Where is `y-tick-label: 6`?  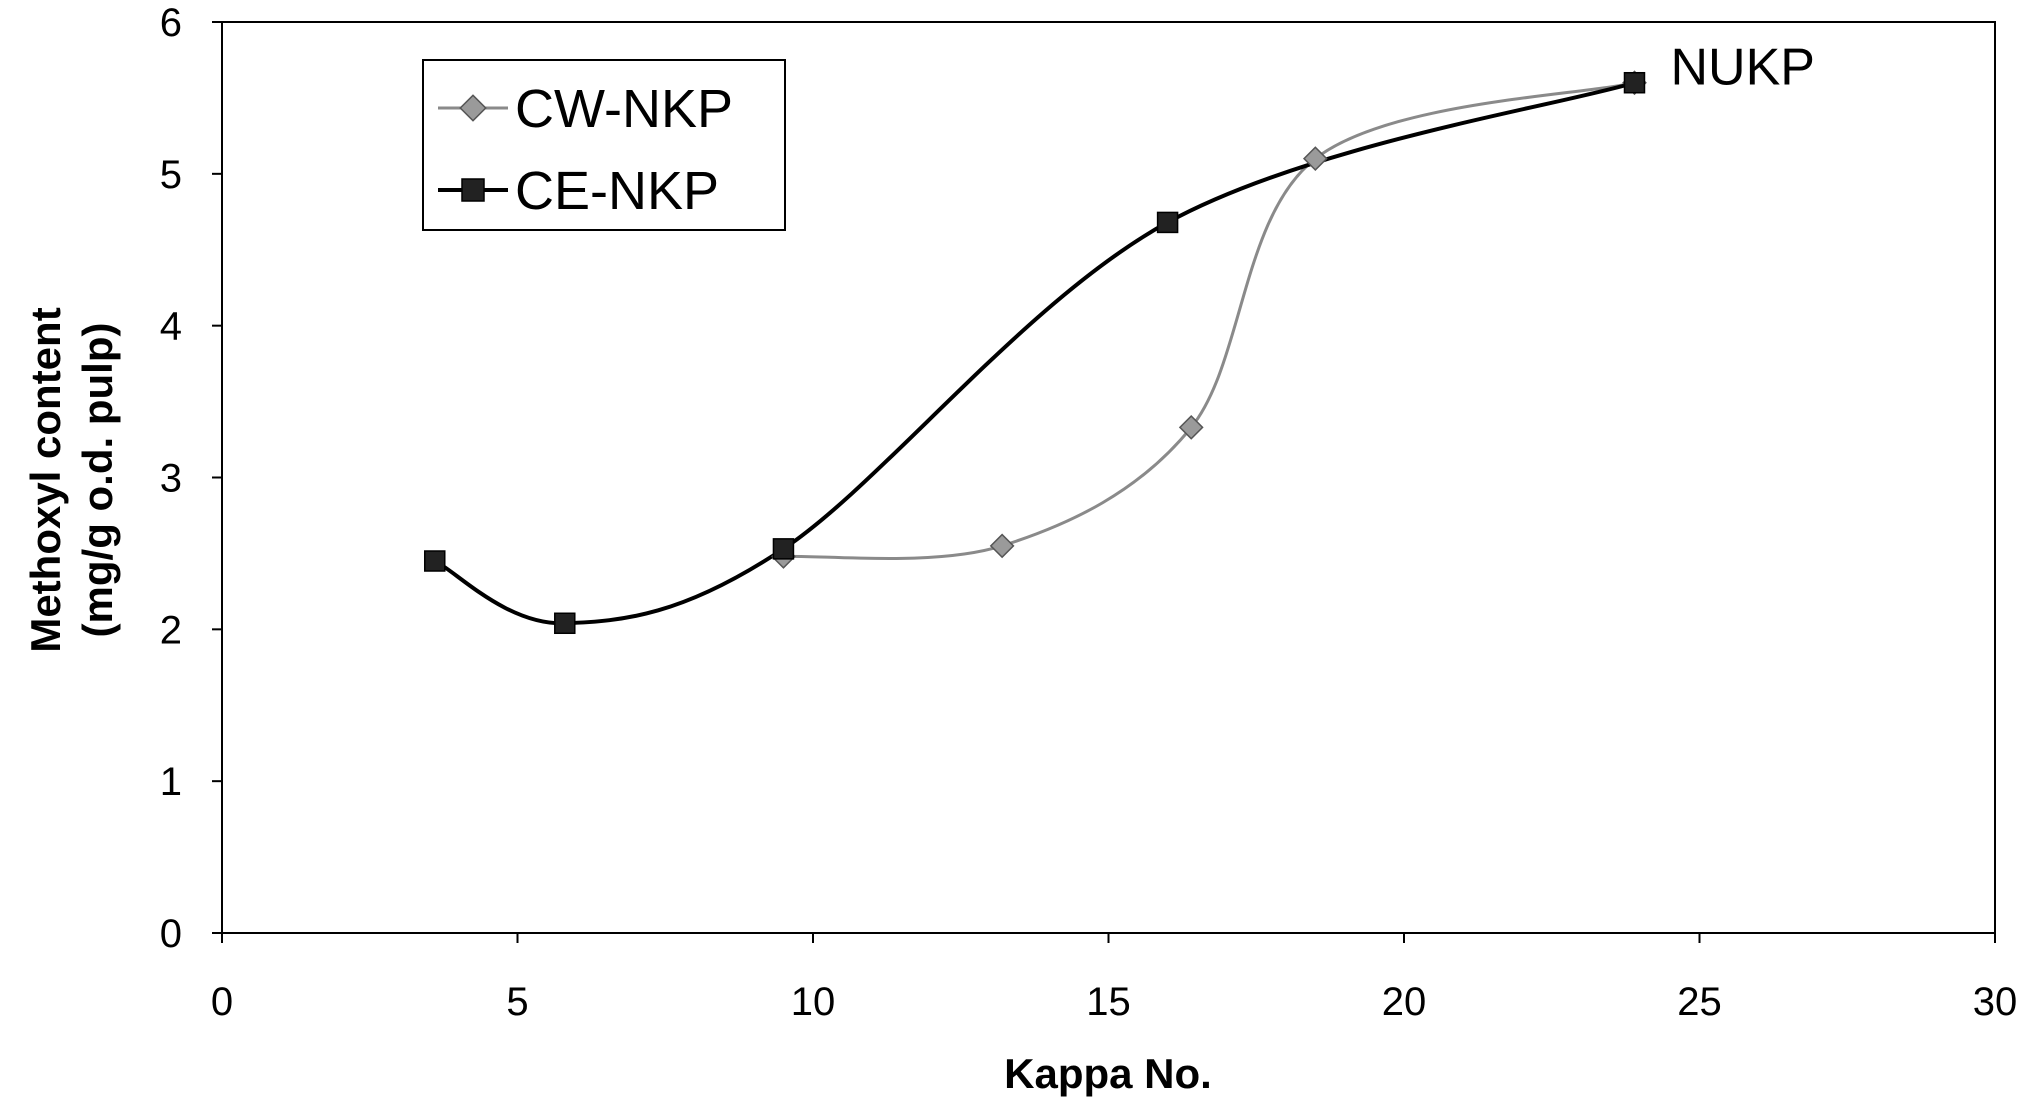
y-tick-label: 6 is located at coordinates (171, 23).